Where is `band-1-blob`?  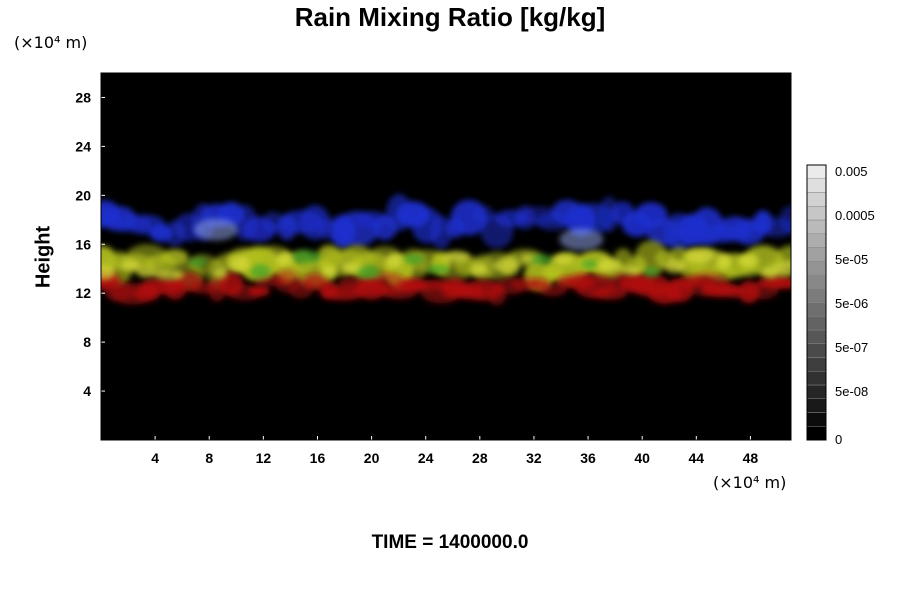 band-1-blob is located at coordinates (175, 257).